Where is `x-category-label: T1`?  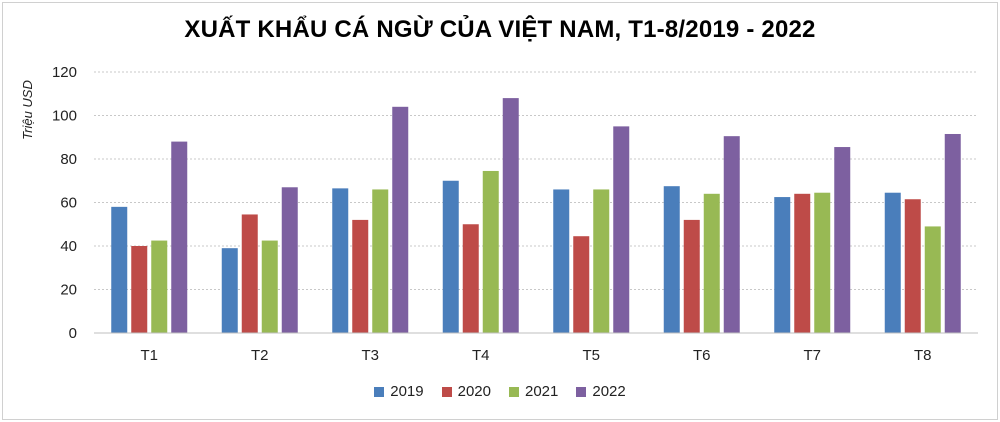 x-category-label: T1 is located at coordinates (149, 355).